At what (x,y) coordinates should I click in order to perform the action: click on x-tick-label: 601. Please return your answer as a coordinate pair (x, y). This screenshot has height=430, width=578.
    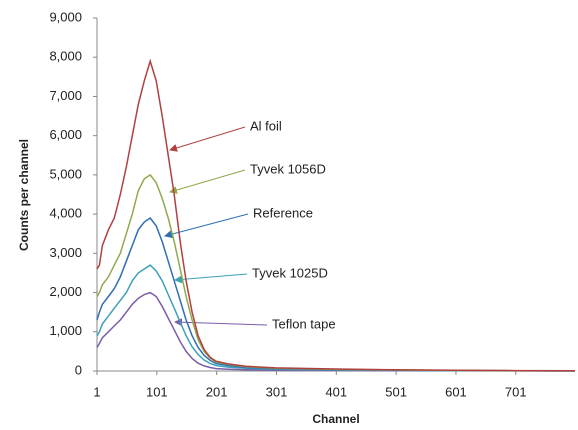
    Looking at the image, I should click on (456, 391).